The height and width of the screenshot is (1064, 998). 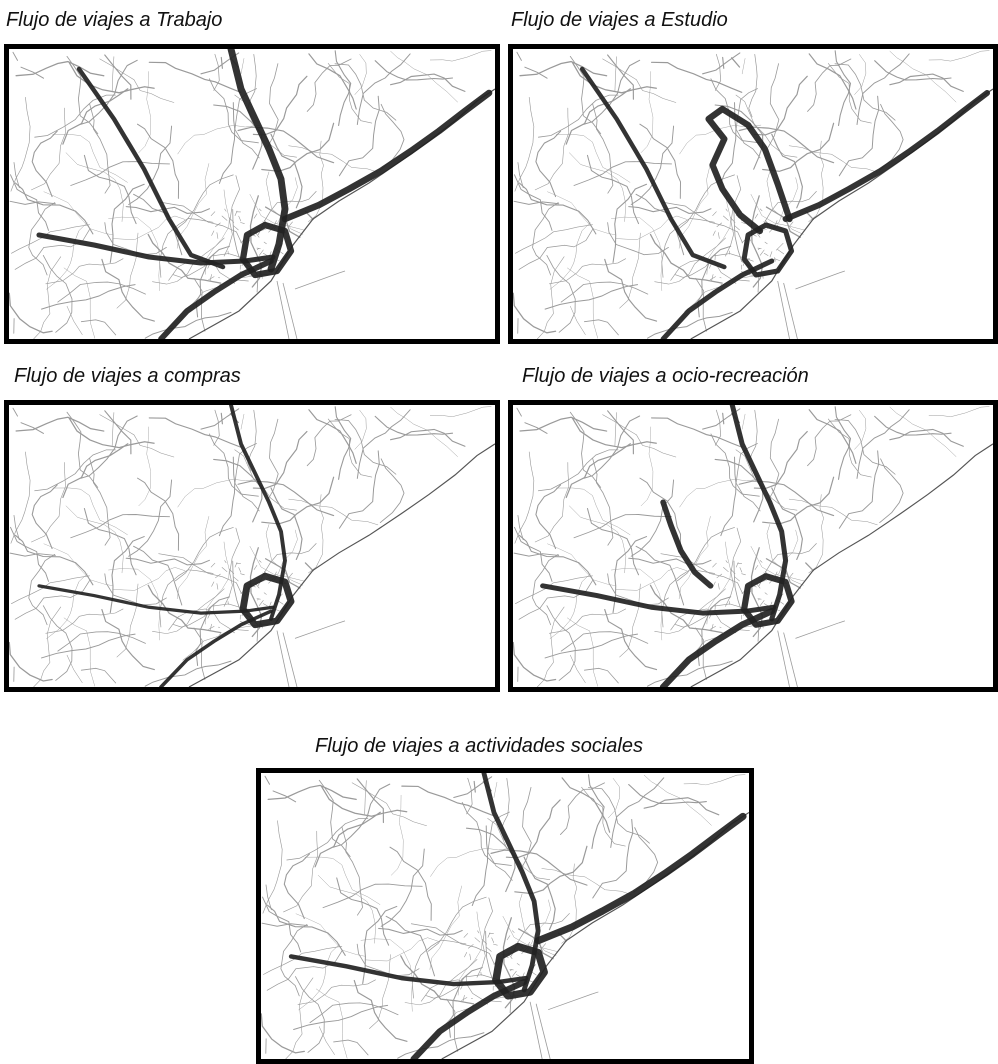 I want to click on flow-corridor-northwest, so click(x=151, y=168).